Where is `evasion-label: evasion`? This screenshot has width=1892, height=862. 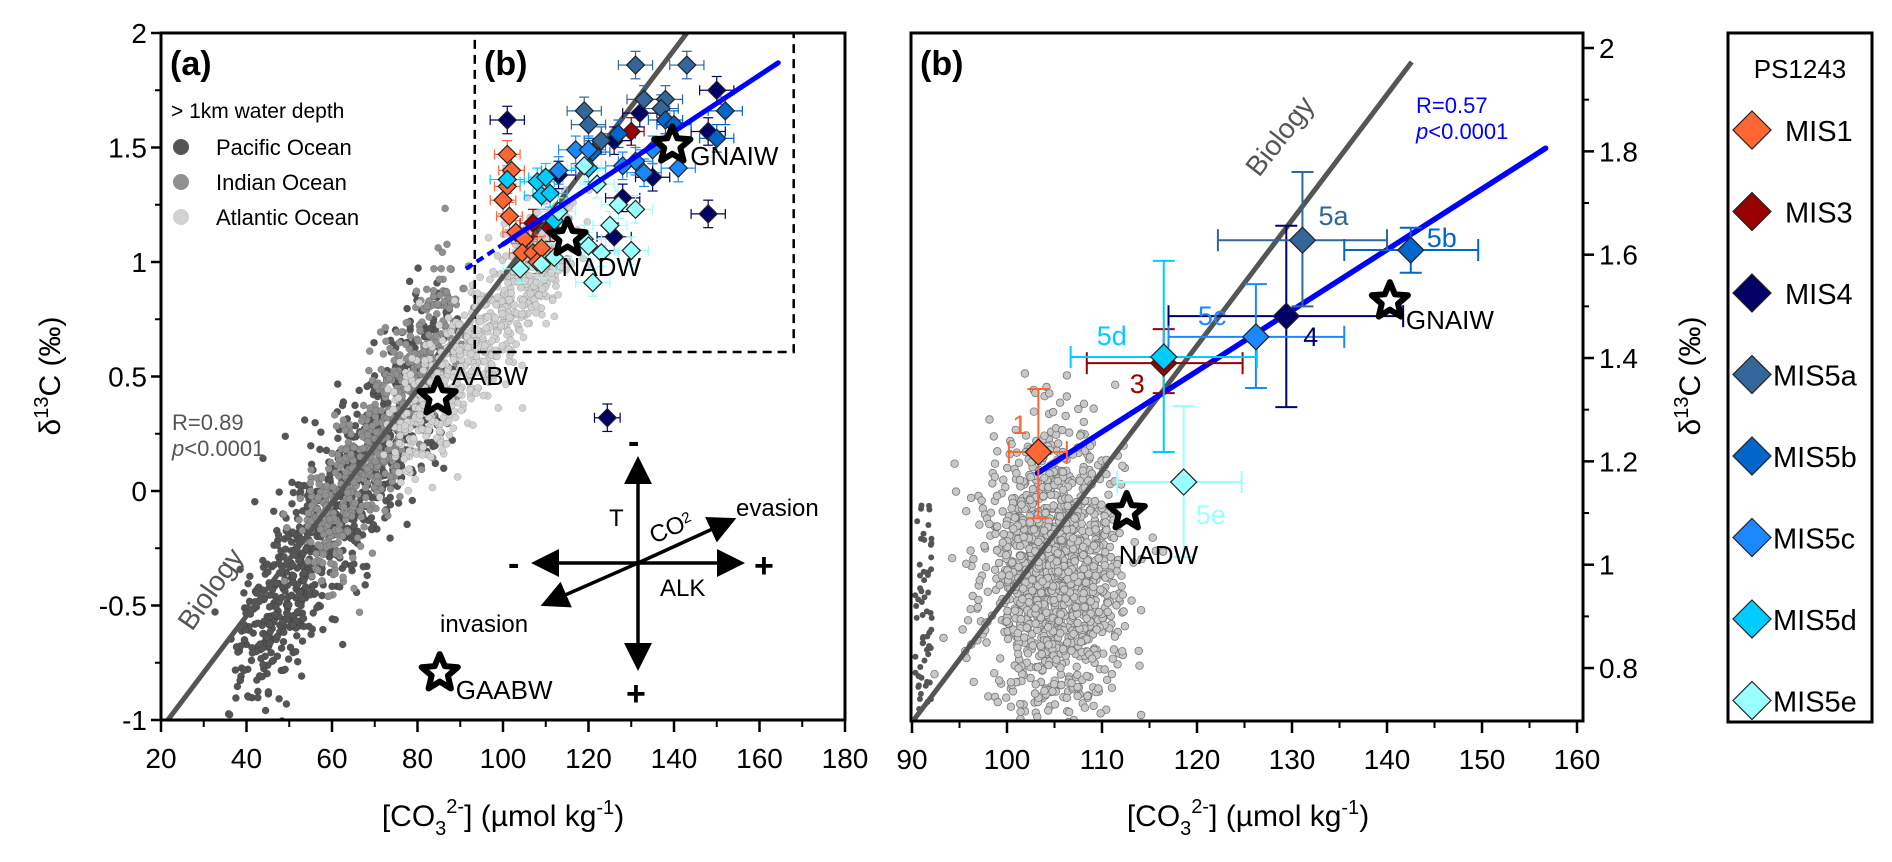
evasion-label: evasion is located at coordinates (777, 508).